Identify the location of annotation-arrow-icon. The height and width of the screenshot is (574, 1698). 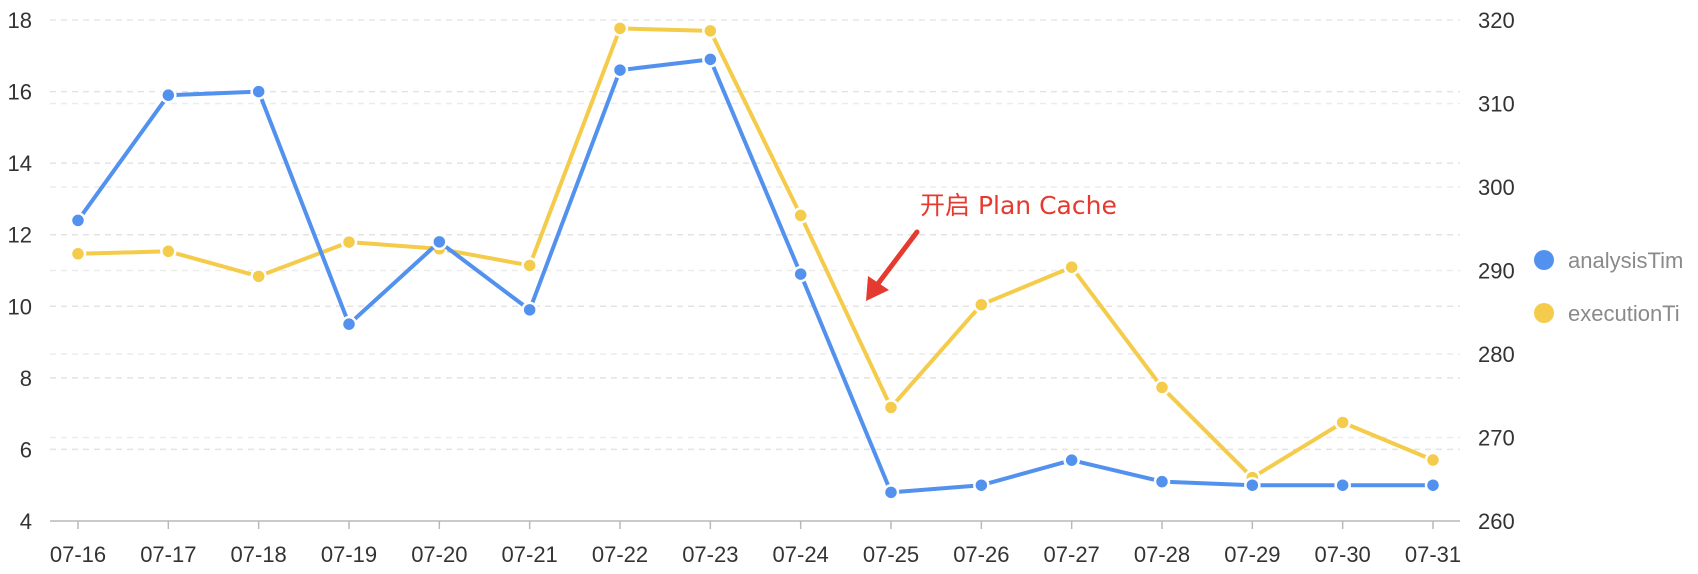
(897, 258).